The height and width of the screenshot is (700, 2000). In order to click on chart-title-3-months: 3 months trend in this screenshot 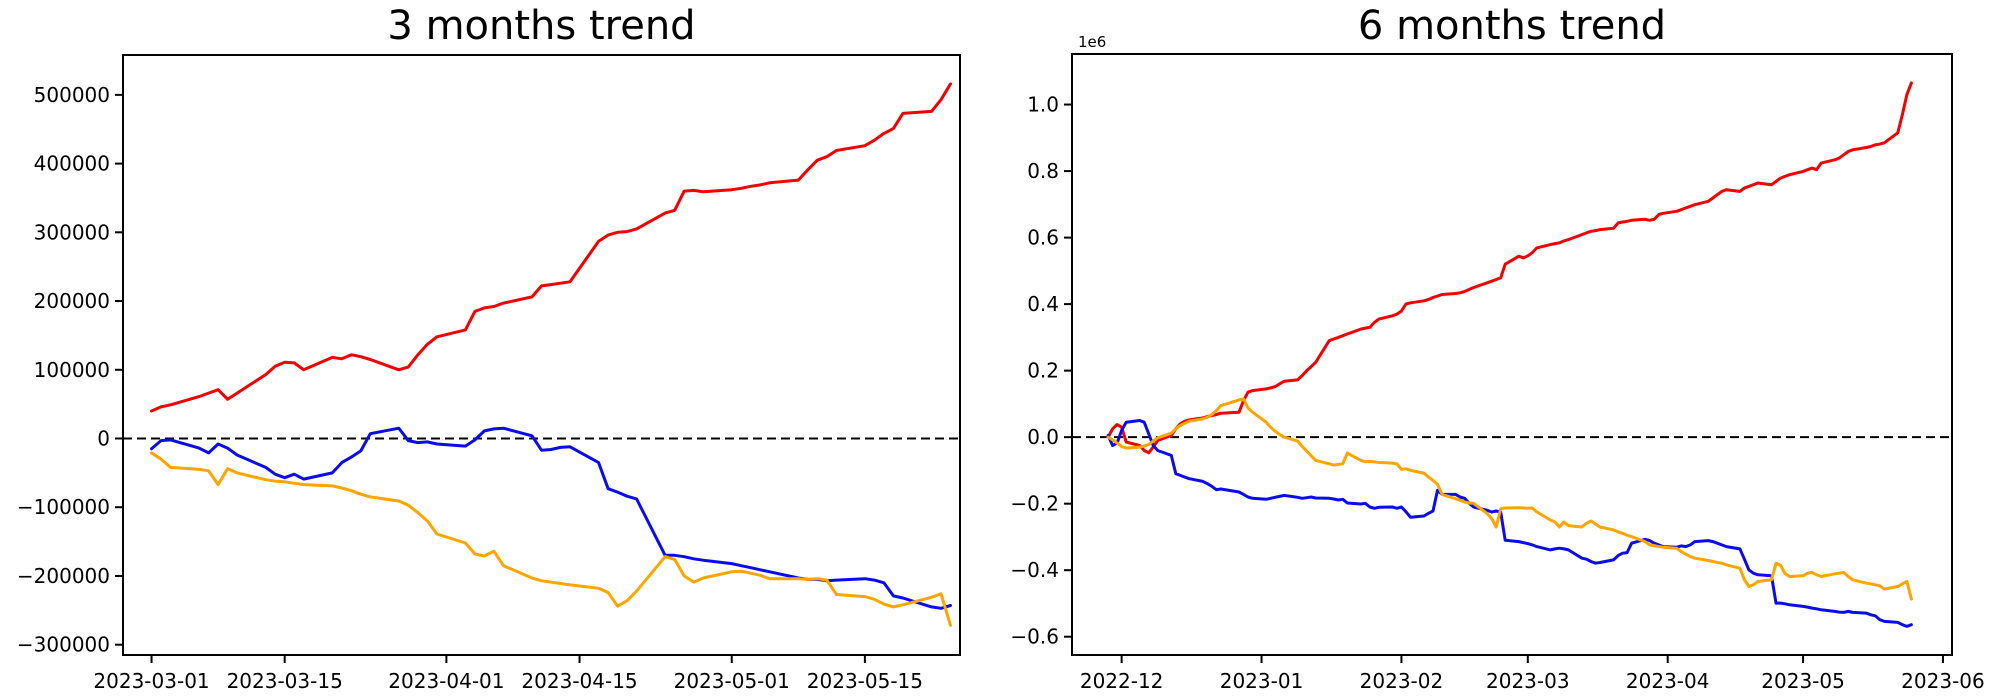, I will do `click(541, 26)`.